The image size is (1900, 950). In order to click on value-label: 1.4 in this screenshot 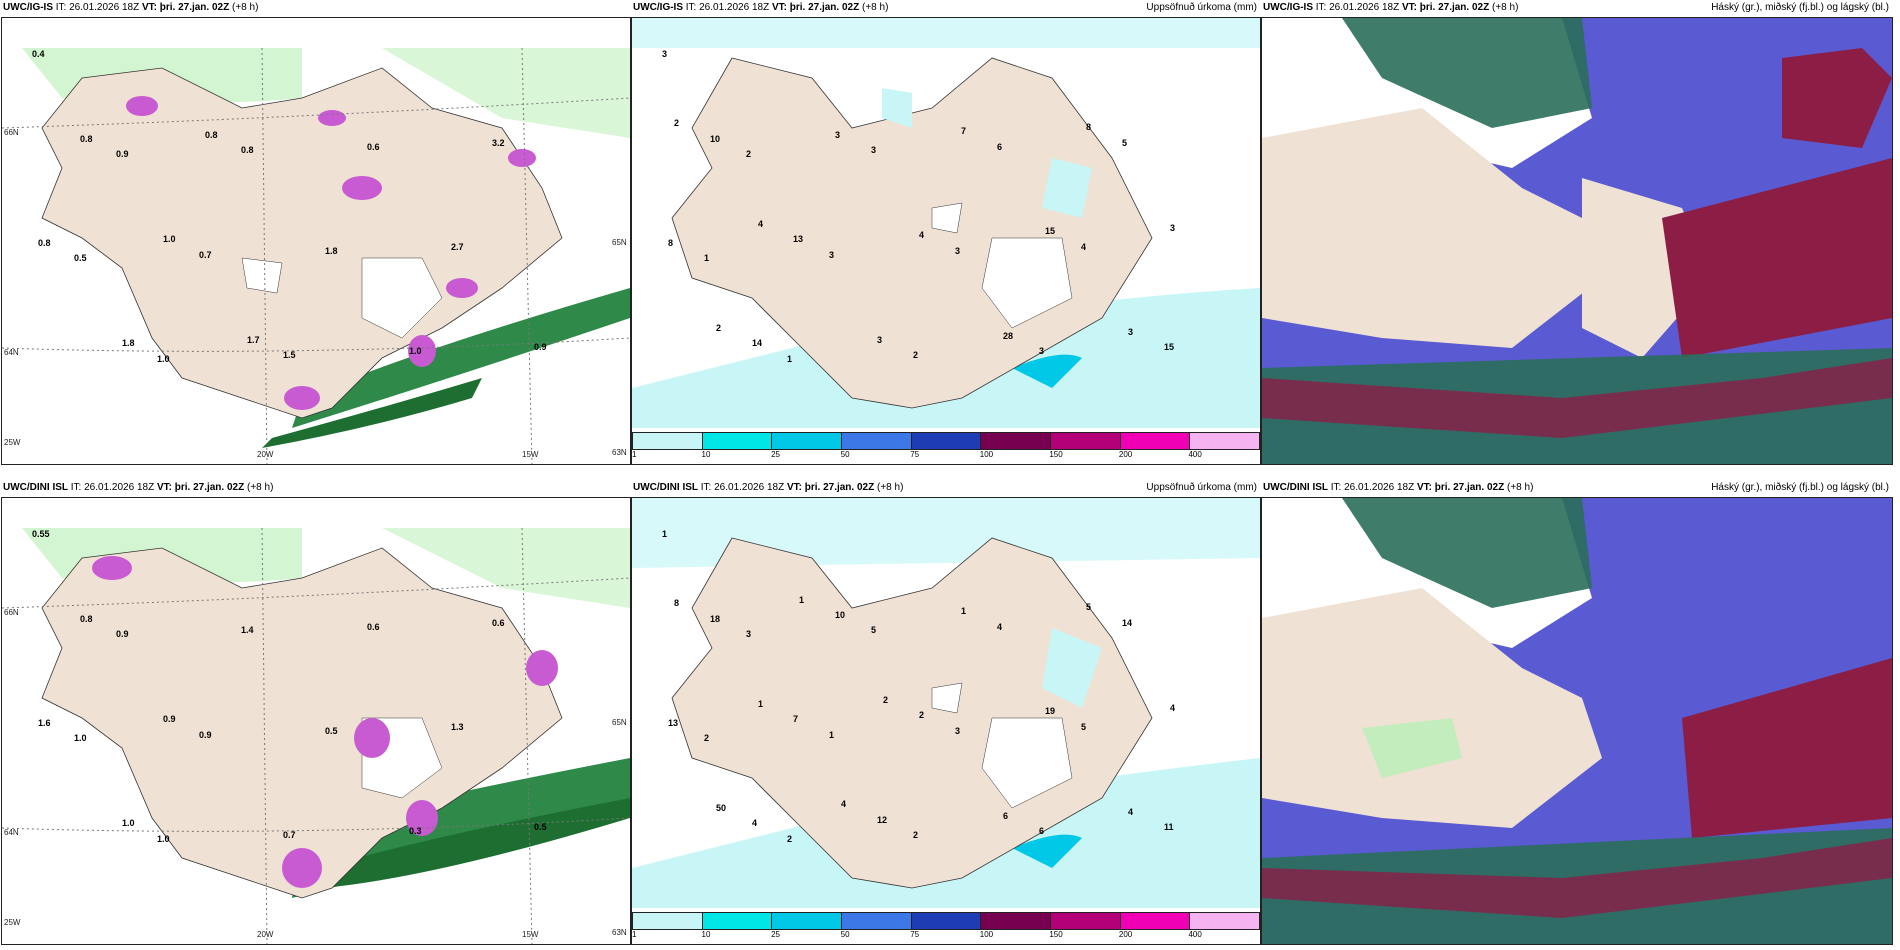, I will do `click(247, 630)`.